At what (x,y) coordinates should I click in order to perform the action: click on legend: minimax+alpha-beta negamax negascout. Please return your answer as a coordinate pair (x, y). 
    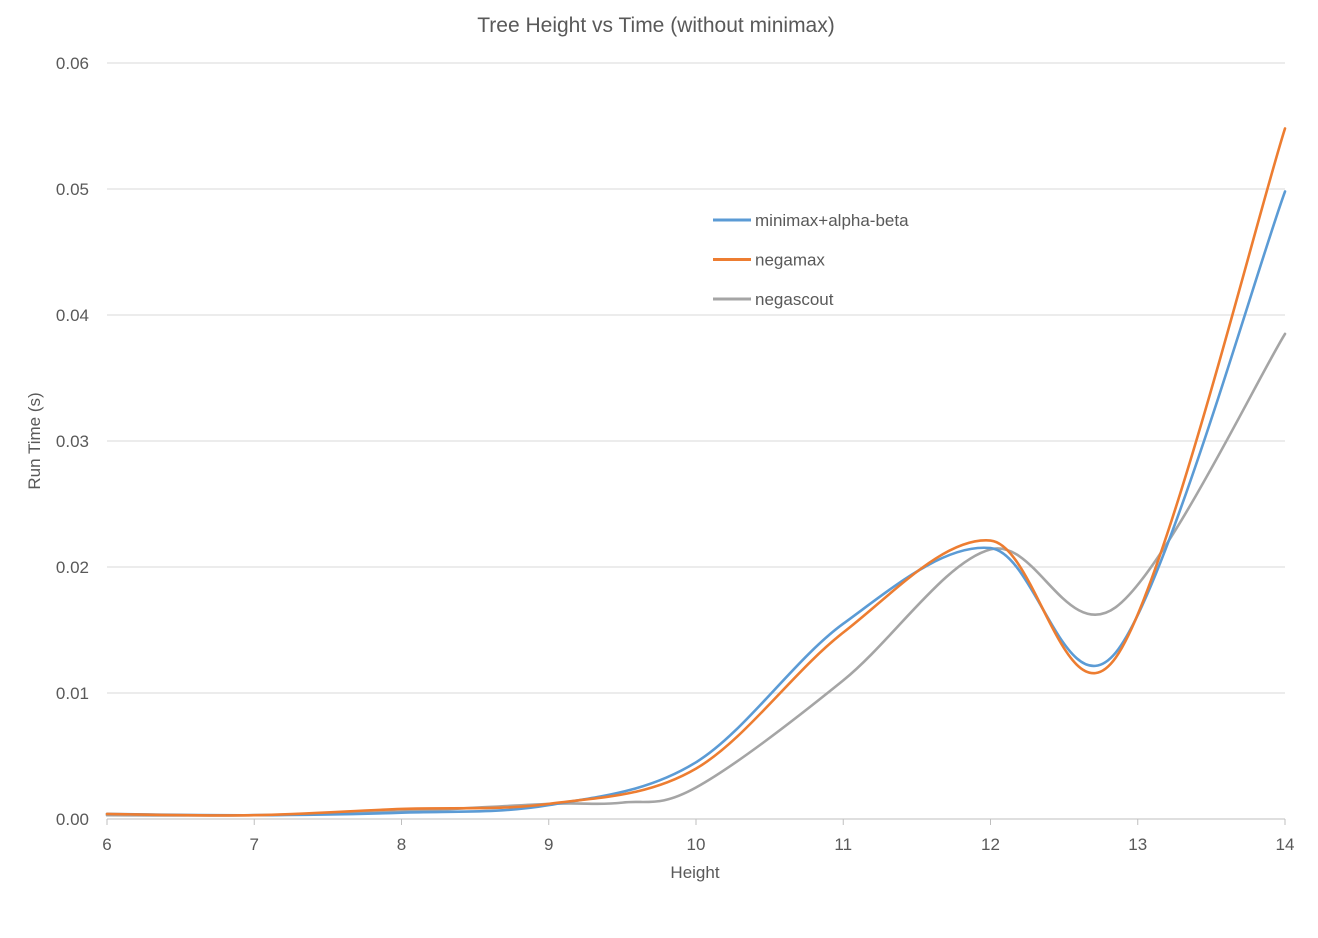
    Looking at the image, I should click on (811, 260).